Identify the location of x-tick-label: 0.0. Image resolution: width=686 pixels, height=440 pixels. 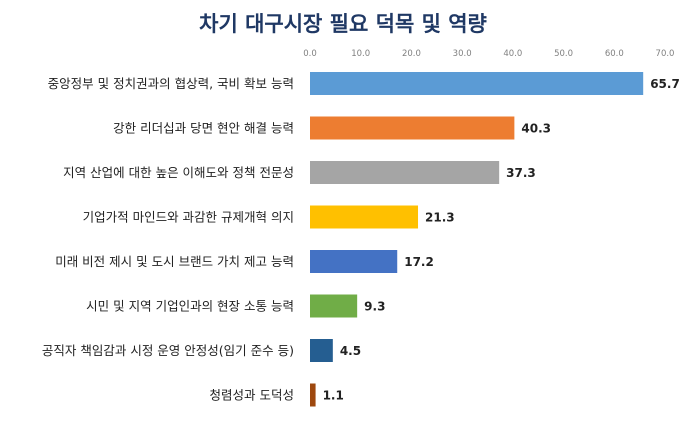
(310, 54).